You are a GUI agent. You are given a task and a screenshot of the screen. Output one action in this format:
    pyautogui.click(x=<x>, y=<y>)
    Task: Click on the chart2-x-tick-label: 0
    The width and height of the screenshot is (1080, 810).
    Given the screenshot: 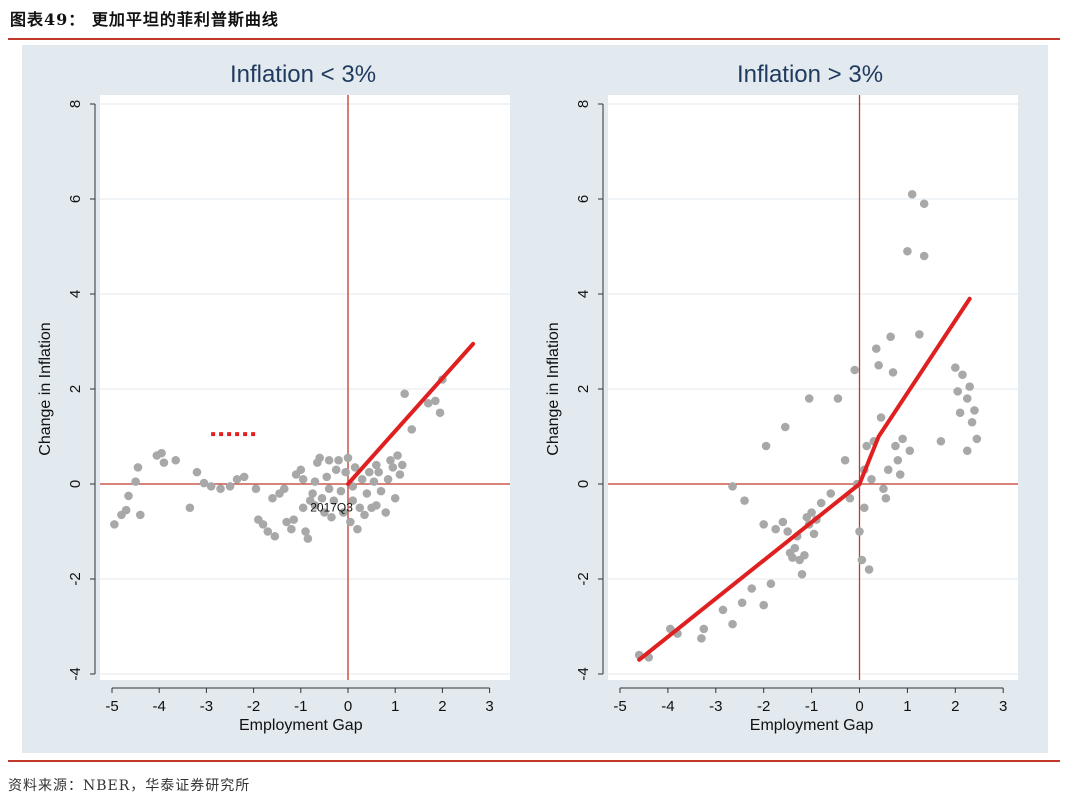 What is the action you would take?
    pyautogui.click(x=859, y=706)
    